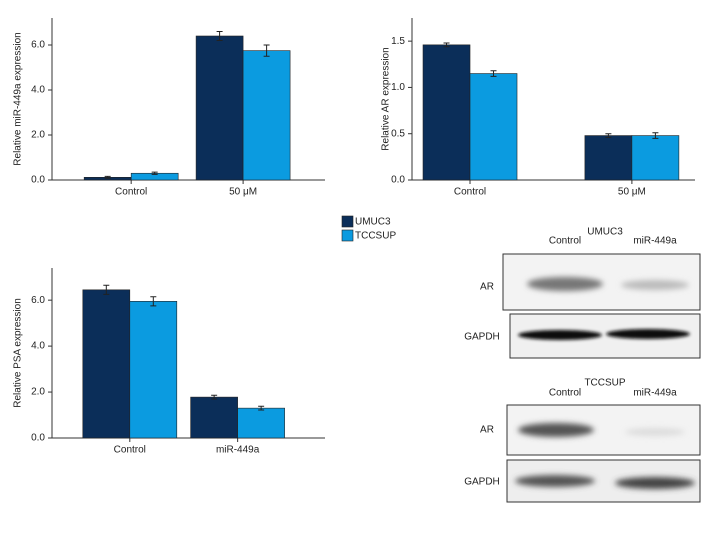  I want to click on y-axis-label: Relative PSA expression, so click(18, 353).